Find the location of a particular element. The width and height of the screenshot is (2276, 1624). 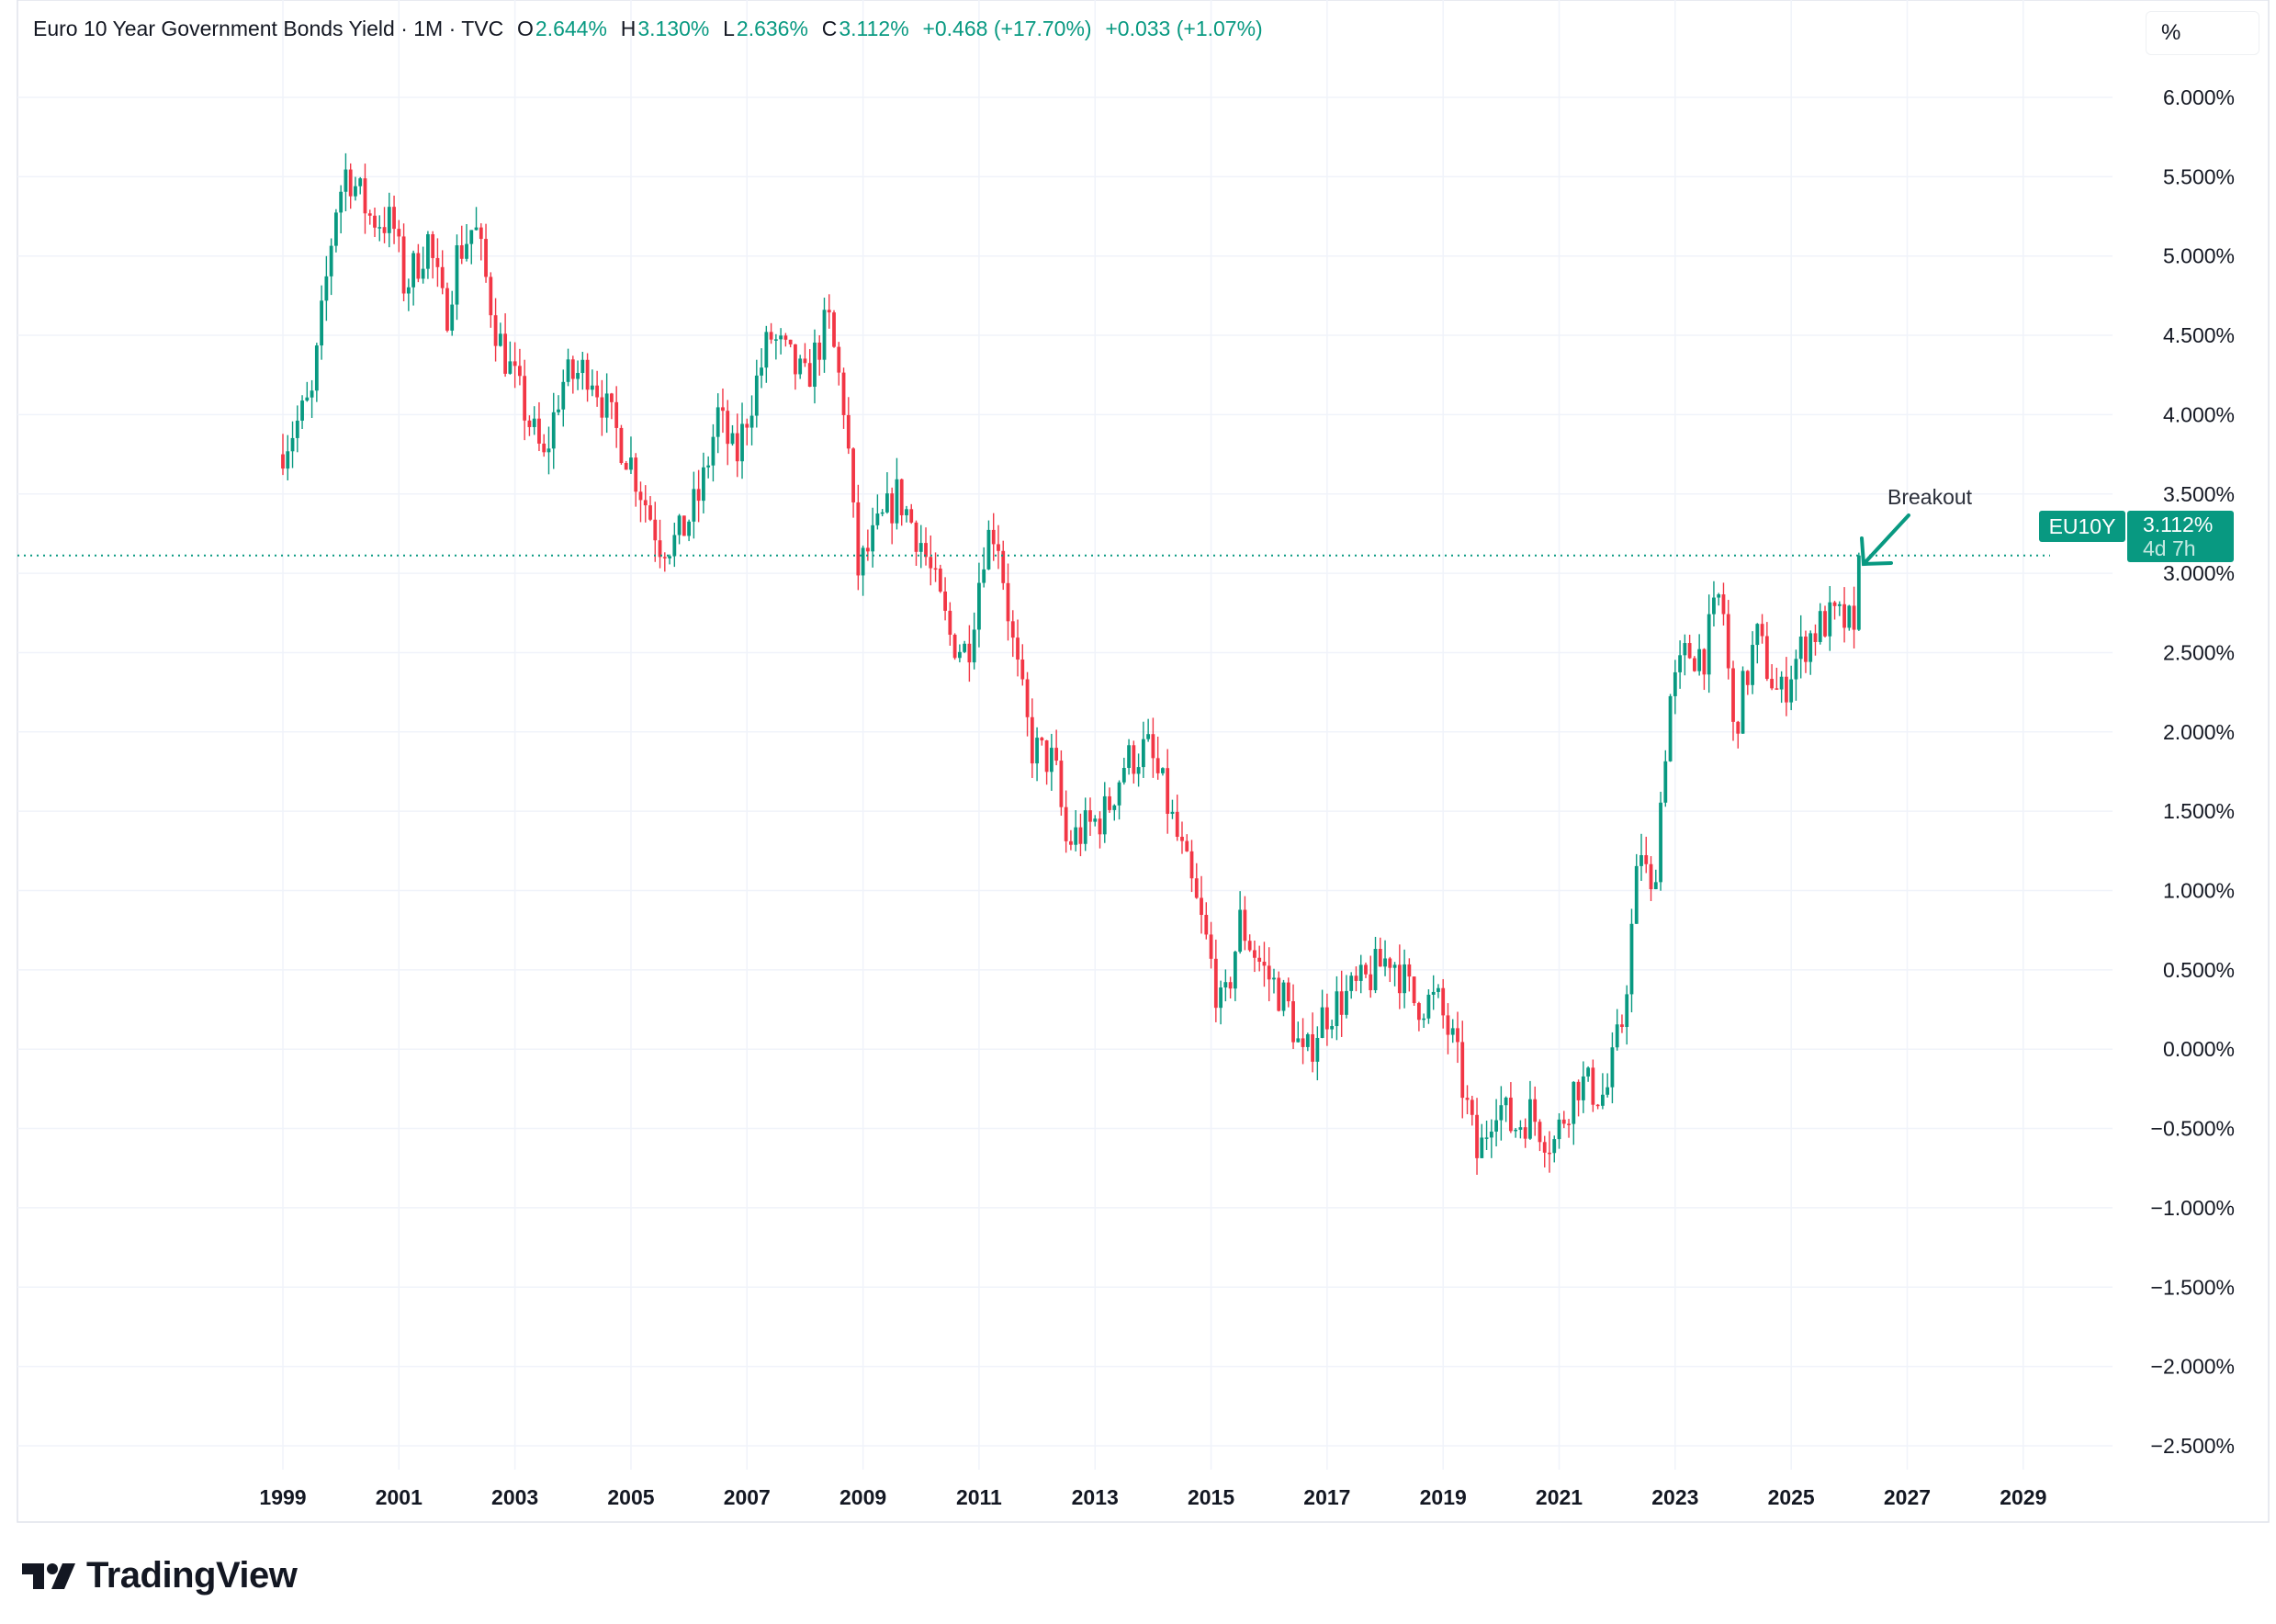

percent-scale-button: % is located at coordinates (2202, 33).